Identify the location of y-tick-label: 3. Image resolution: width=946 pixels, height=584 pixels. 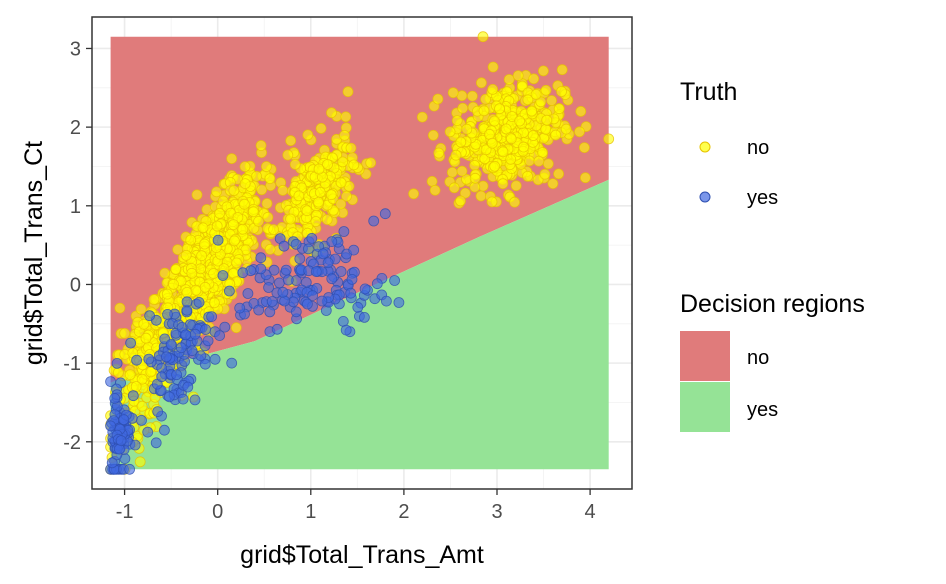
(75, 49).